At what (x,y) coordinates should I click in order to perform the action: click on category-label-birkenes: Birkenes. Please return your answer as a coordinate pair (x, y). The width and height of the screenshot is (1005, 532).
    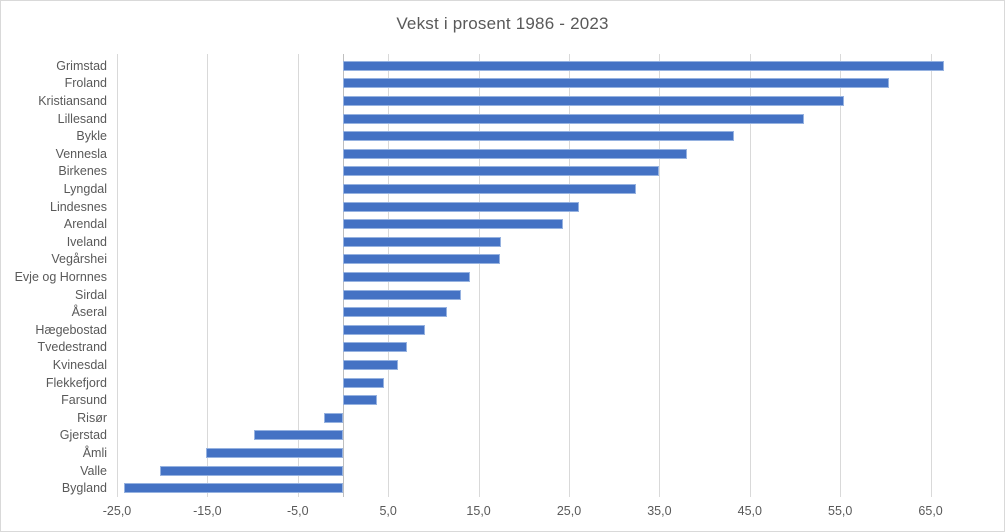
    Looking at the image, I should click on (82, 171).